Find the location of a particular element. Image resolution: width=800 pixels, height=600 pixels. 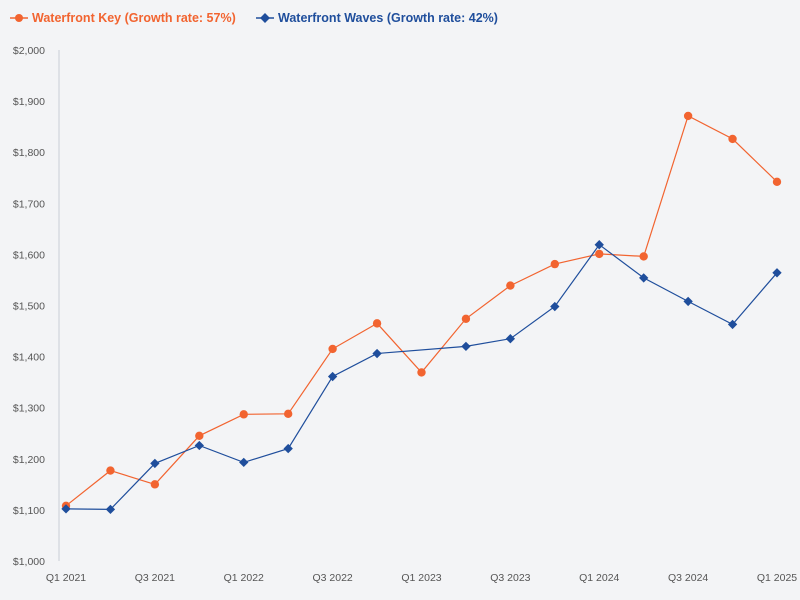

x-tick-label: Q3 2022 is located at coordinates (332, 578).